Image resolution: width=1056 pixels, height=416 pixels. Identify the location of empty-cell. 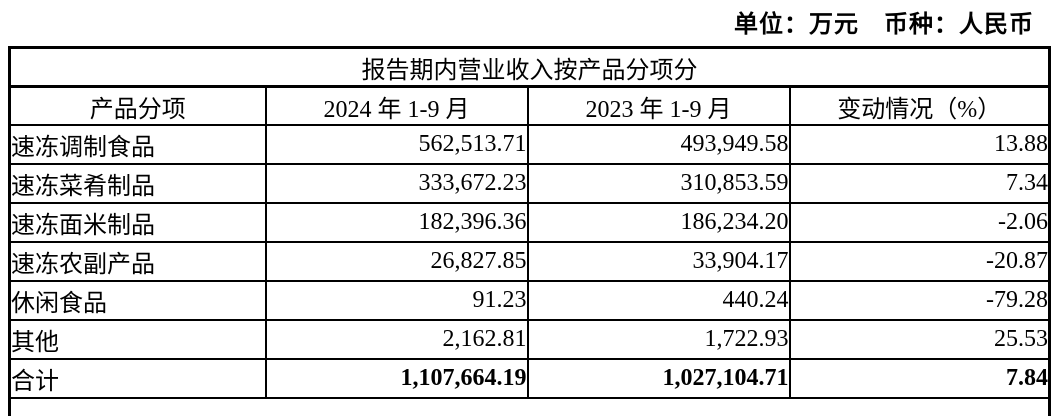
(529, 406).